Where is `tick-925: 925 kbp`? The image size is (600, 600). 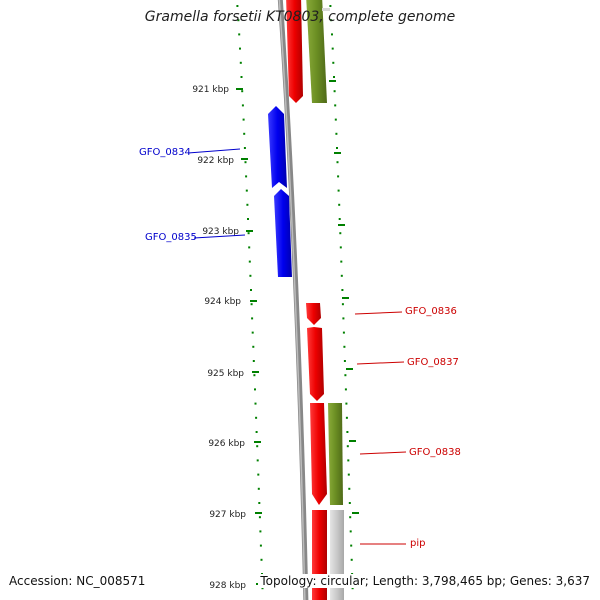 tick-925: 925 kbp is located at coordinates (233, 374).